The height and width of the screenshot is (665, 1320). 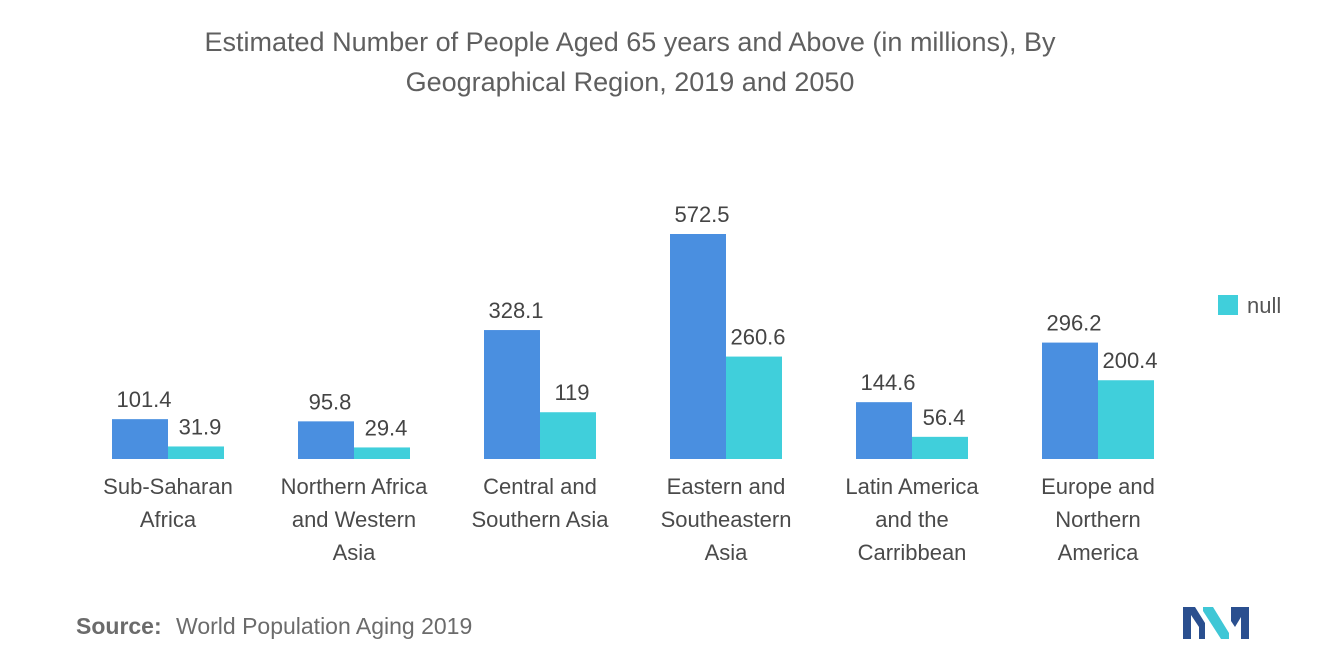 What do you see at coordinates (887, 382) in the screenshot?
I see `data-label-series-1-cat-5: 144.6` at bounding box center [887, 382].